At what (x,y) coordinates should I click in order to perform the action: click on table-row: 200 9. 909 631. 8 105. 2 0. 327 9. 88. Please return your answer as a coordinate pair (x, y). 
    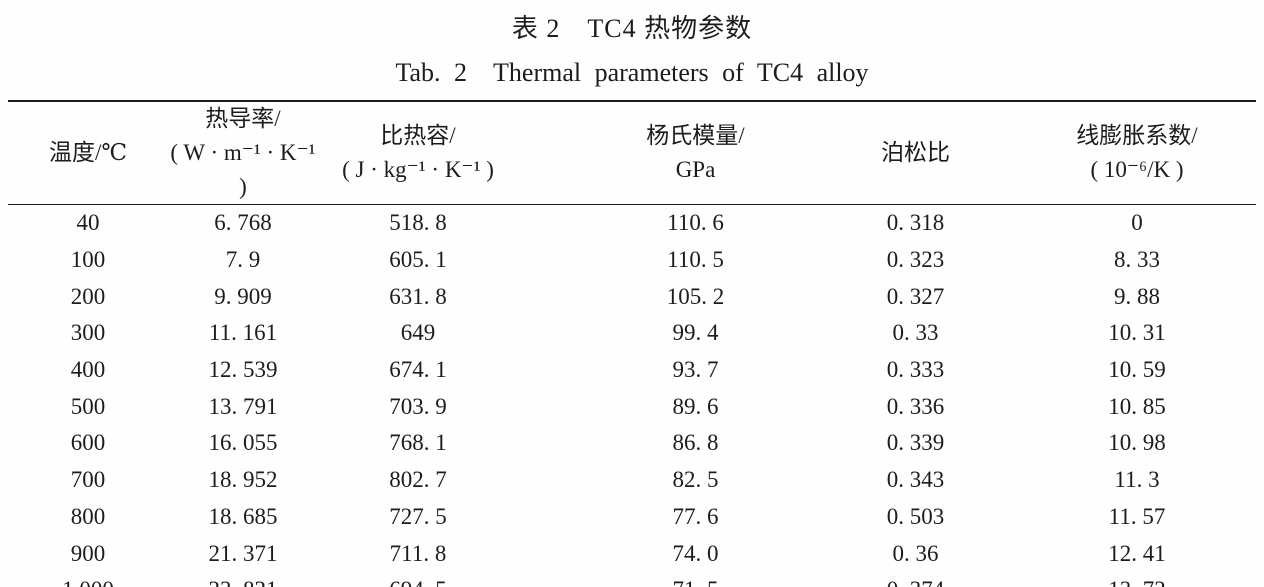
    Looking at the image, I should click on (632, 296).